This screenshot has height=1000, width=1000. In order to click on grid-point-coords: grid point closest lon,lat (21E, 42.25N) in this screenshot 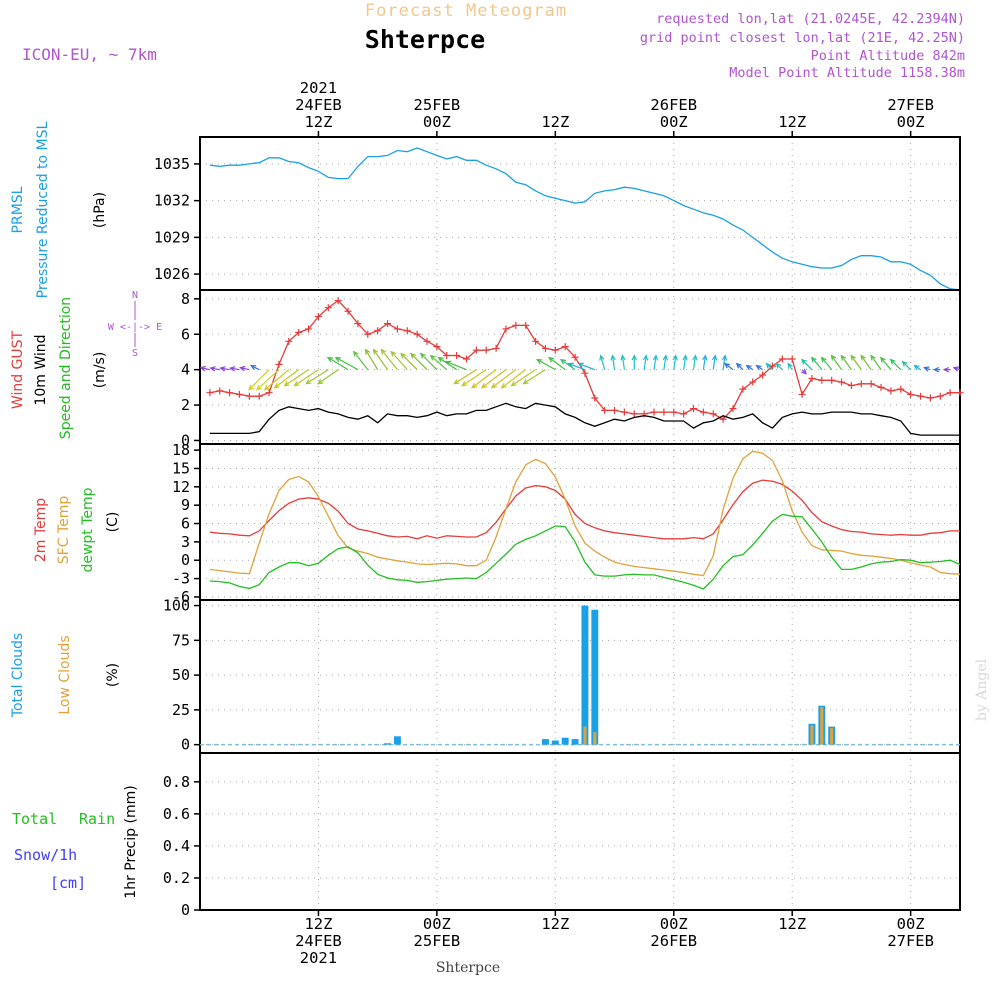, I will do `click(802, 38)`.